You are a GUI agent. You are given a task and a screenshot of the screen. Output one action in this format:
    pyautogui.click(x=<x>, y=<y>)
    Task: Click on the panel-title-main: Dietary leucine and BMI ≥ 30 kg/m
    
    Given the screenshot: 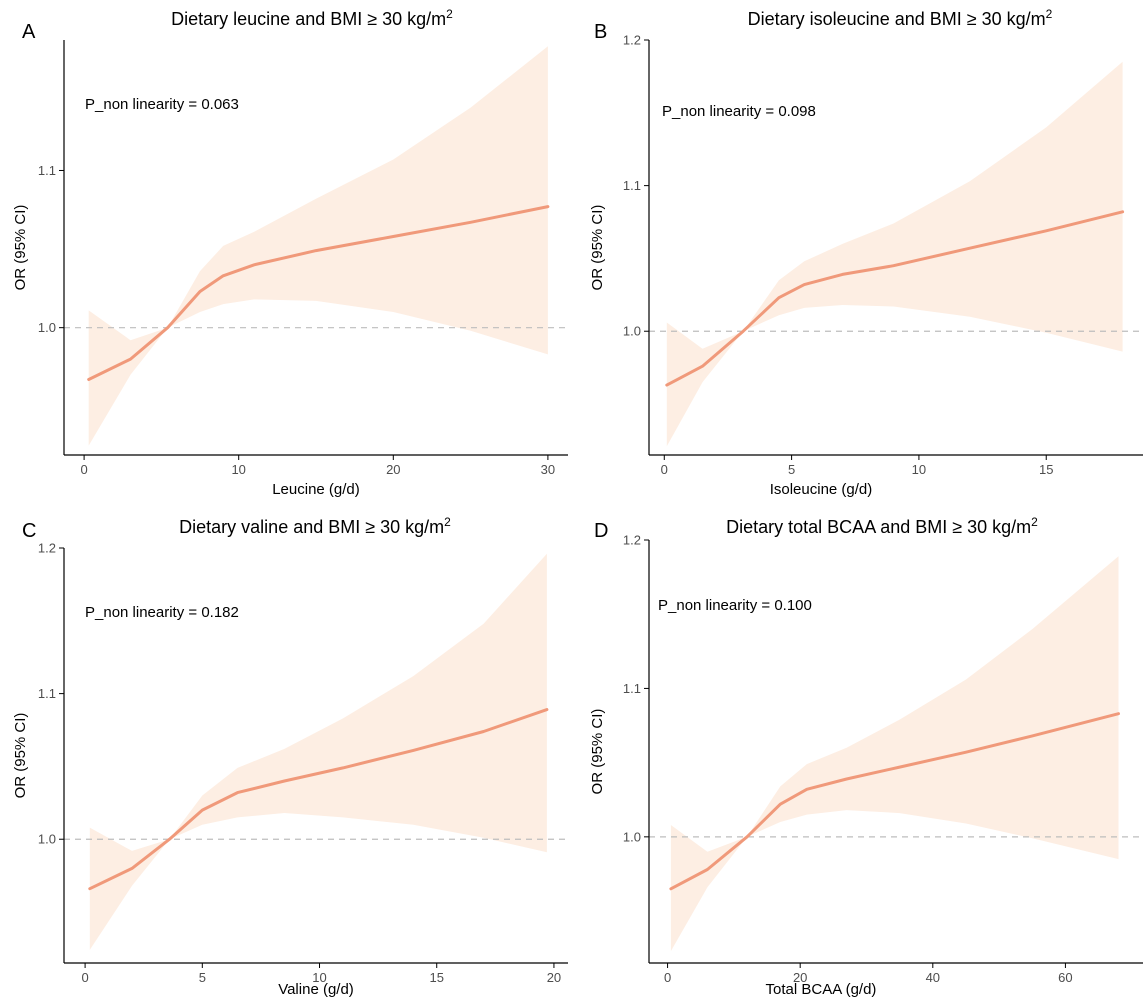 What is the action you would take?
    pyautogui.click(x=308, y=19)
    